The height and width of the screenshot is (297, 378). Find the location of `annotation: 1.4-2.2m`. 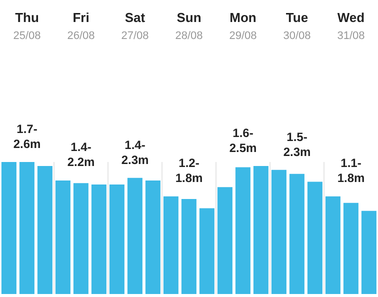

annotation: 1.4-2.2m is located at coordinates (81, 155).